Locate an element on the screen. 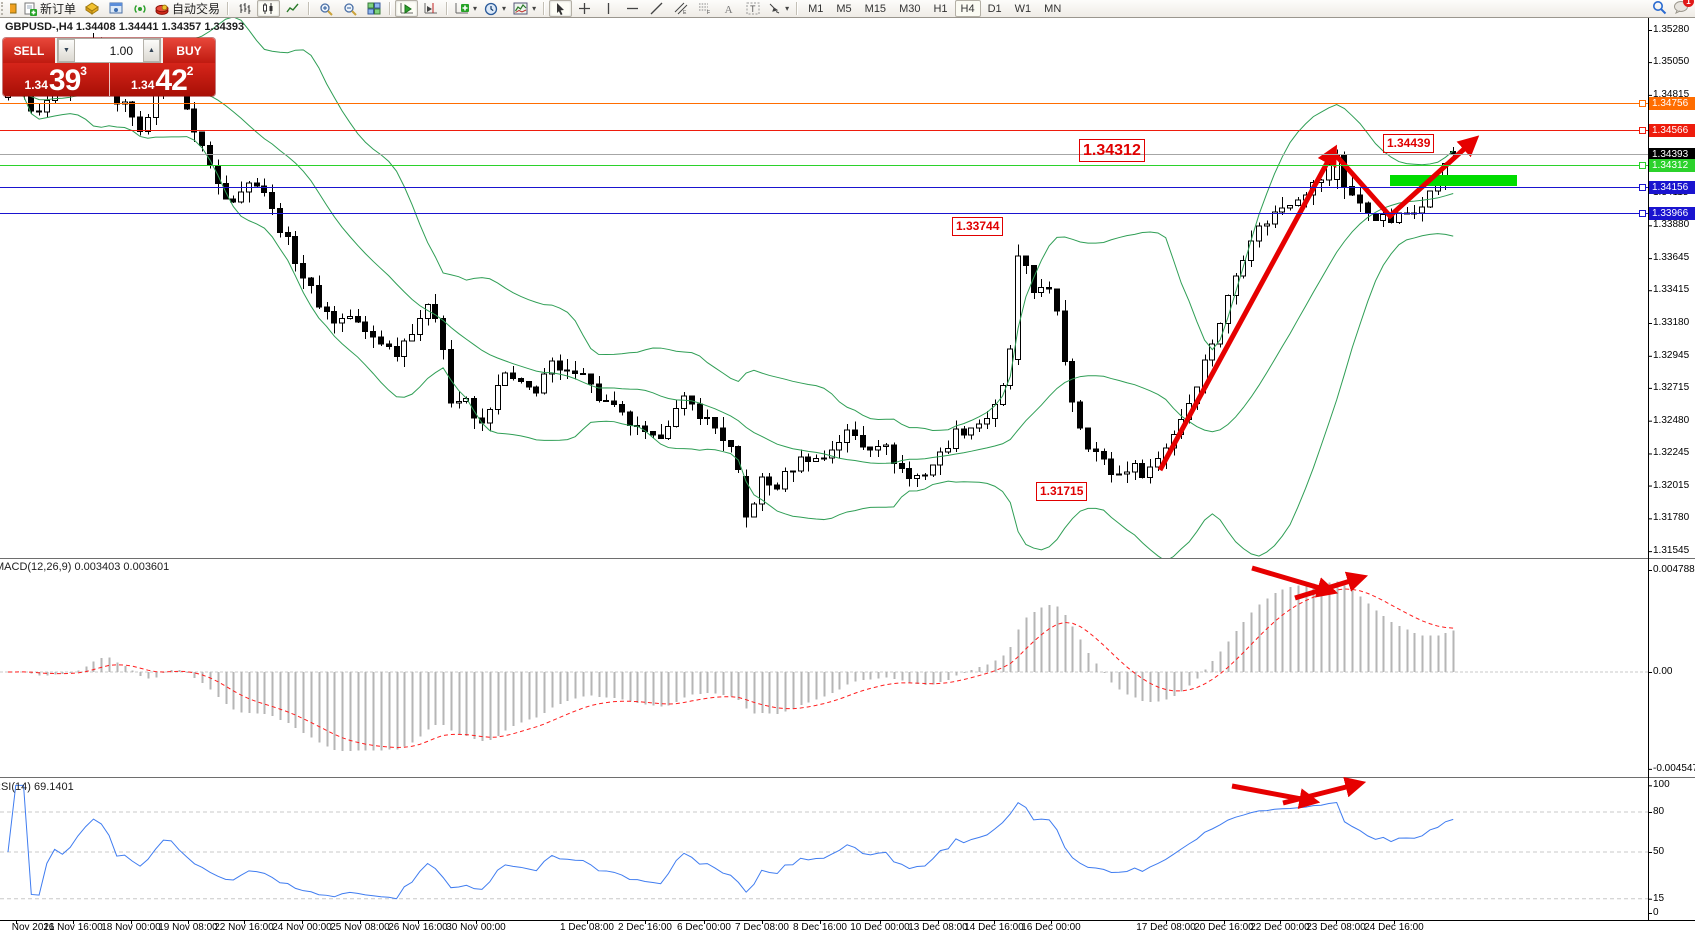 The image size is (1695, 936). x-axis-label: 24 Nov 00:00 is located at coordinates (302, 927).